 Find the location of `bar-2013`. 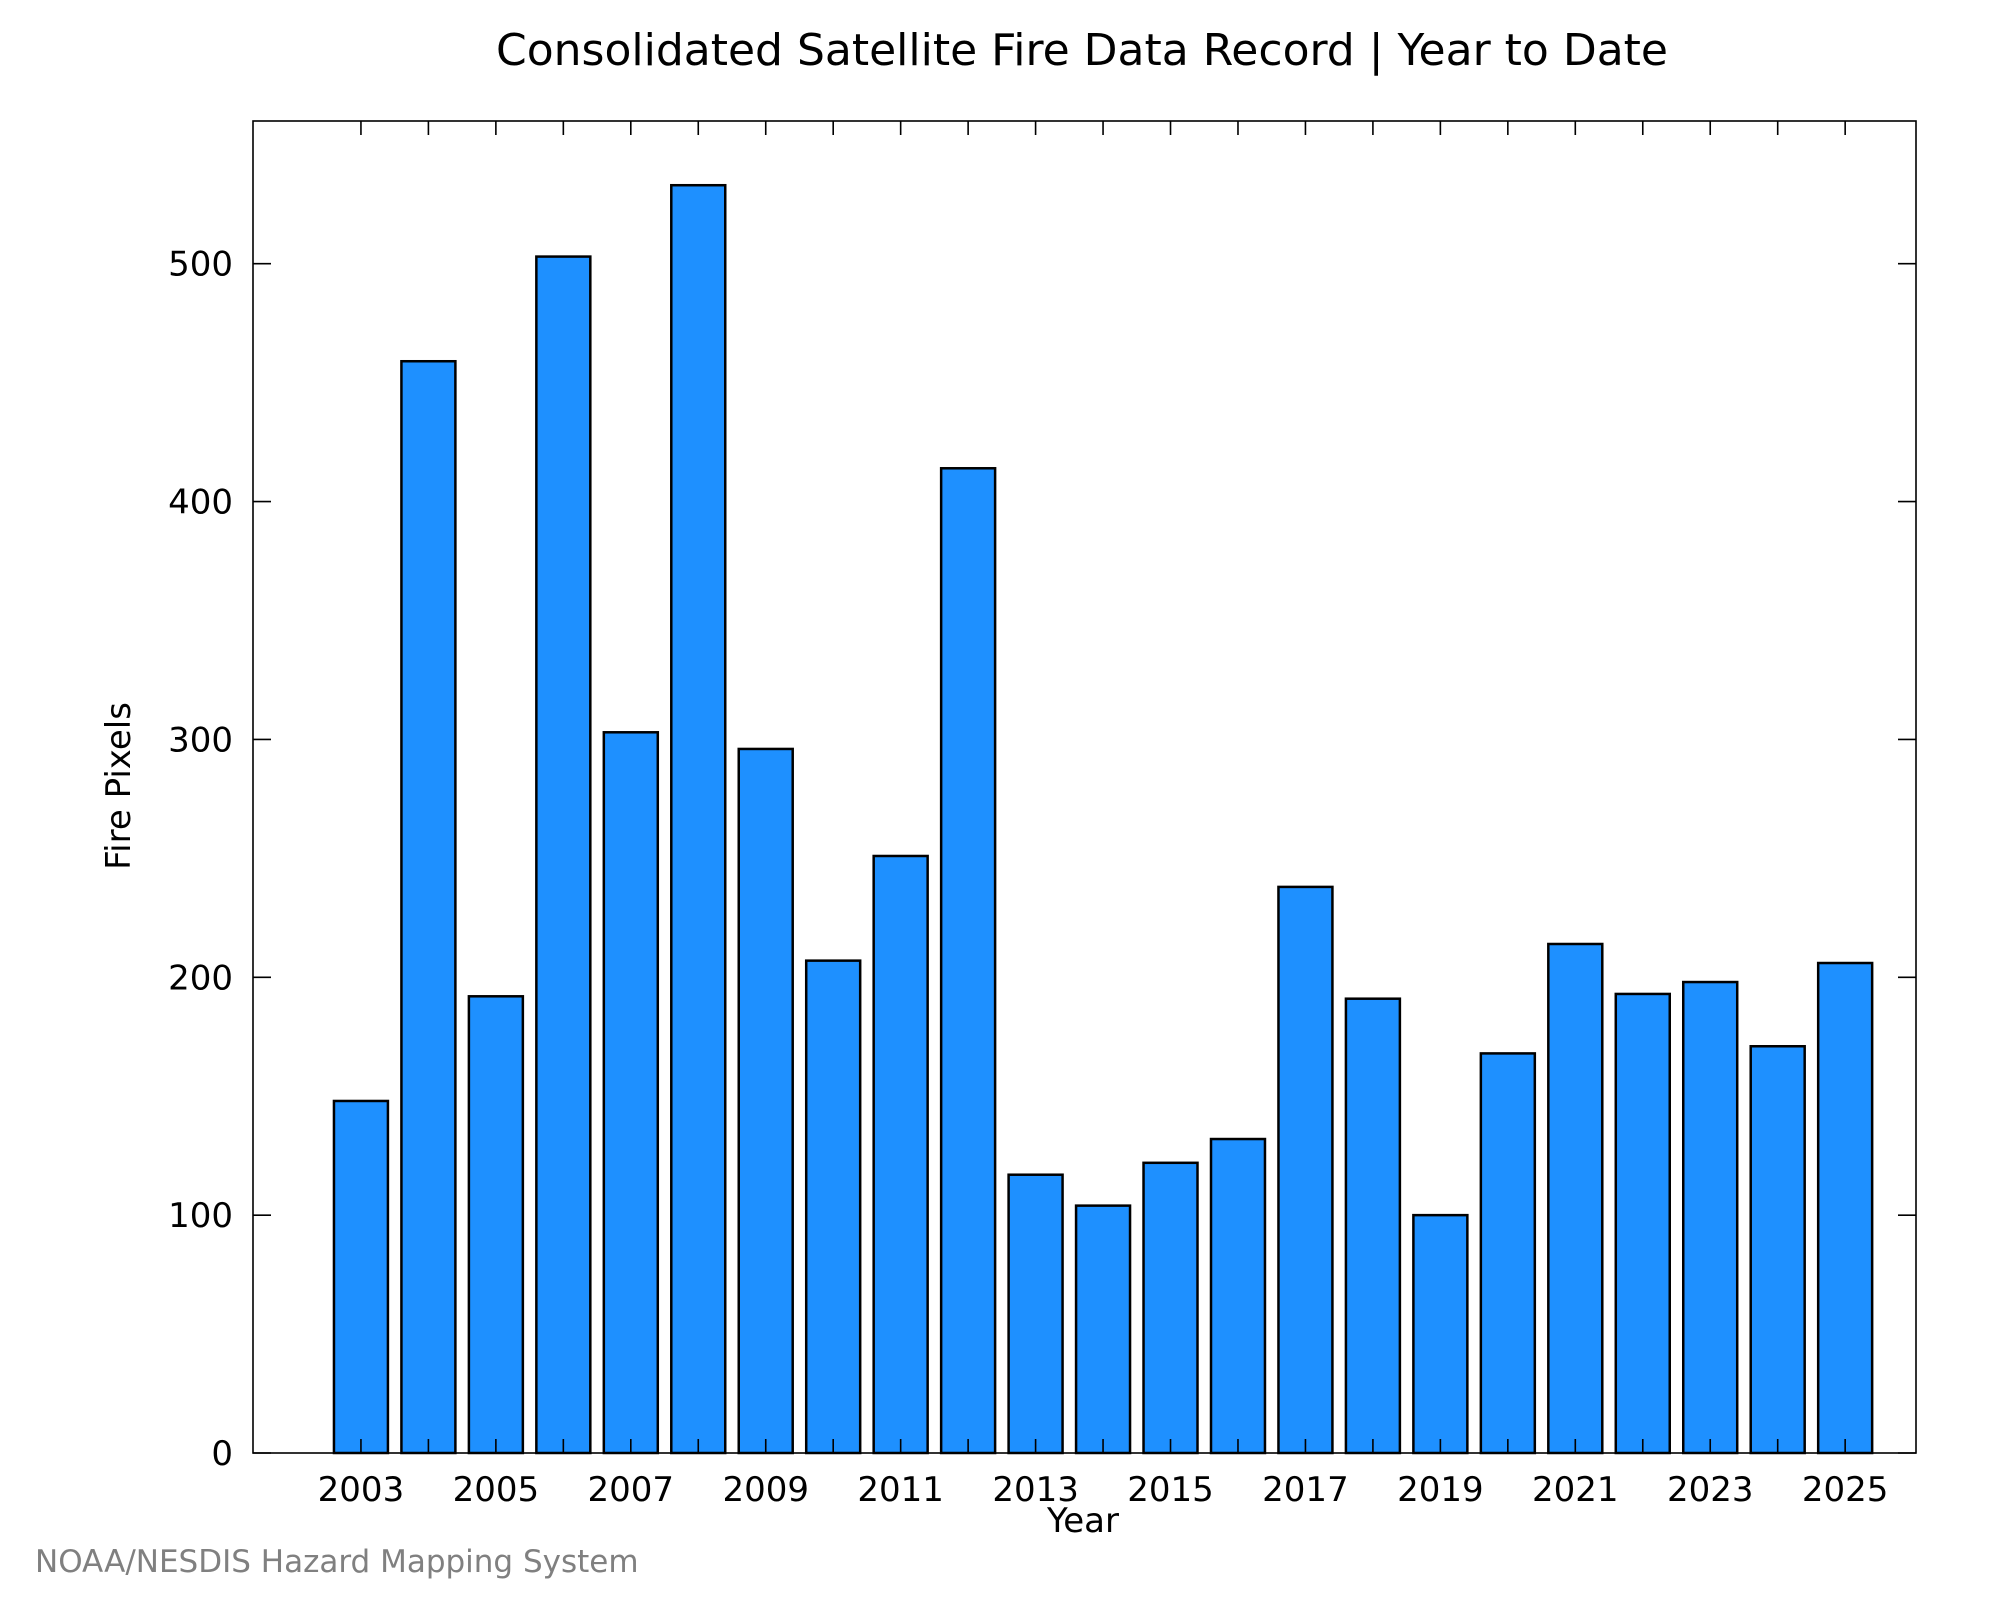

bar-2013 is located at coordinates (1035, 1314).